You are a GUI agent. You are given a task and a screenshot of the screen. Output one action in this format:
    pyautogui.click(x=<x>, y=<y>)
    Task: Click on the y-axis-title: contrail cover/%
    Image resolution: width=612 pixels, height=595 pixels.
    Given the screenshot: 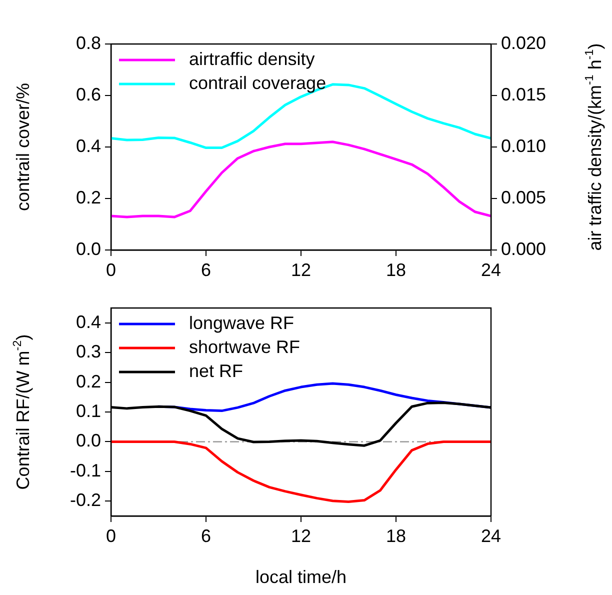 What is the action you would take?
    pyautogui.click(x=22, y=147)
    